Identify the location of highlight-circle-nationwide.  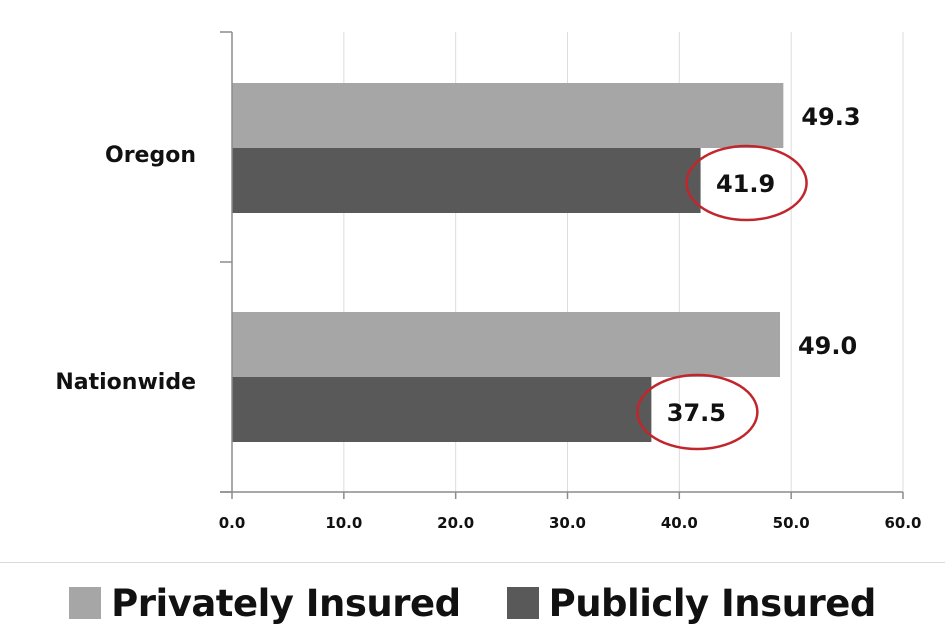
(697, 412).